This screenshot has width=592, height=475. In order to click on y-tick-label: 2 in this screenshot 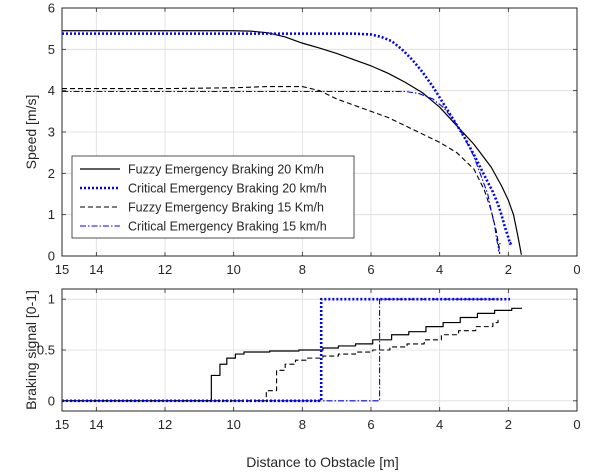, I will do `click(51, 173)`.